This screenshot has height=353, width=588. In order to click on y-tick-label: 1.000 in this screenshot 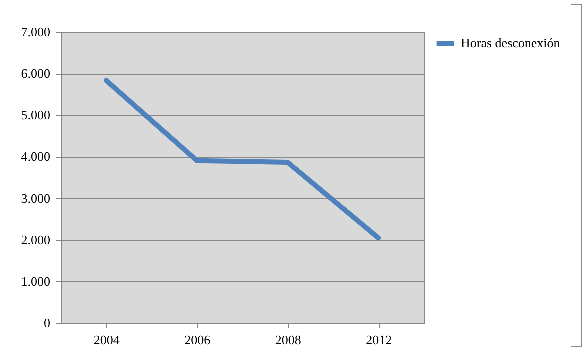, I will do `click(35, 281)`.